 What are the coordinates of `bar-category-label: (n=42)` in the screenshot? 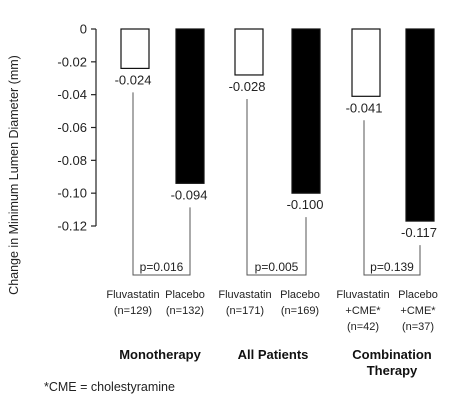 It's located at (363, 327).